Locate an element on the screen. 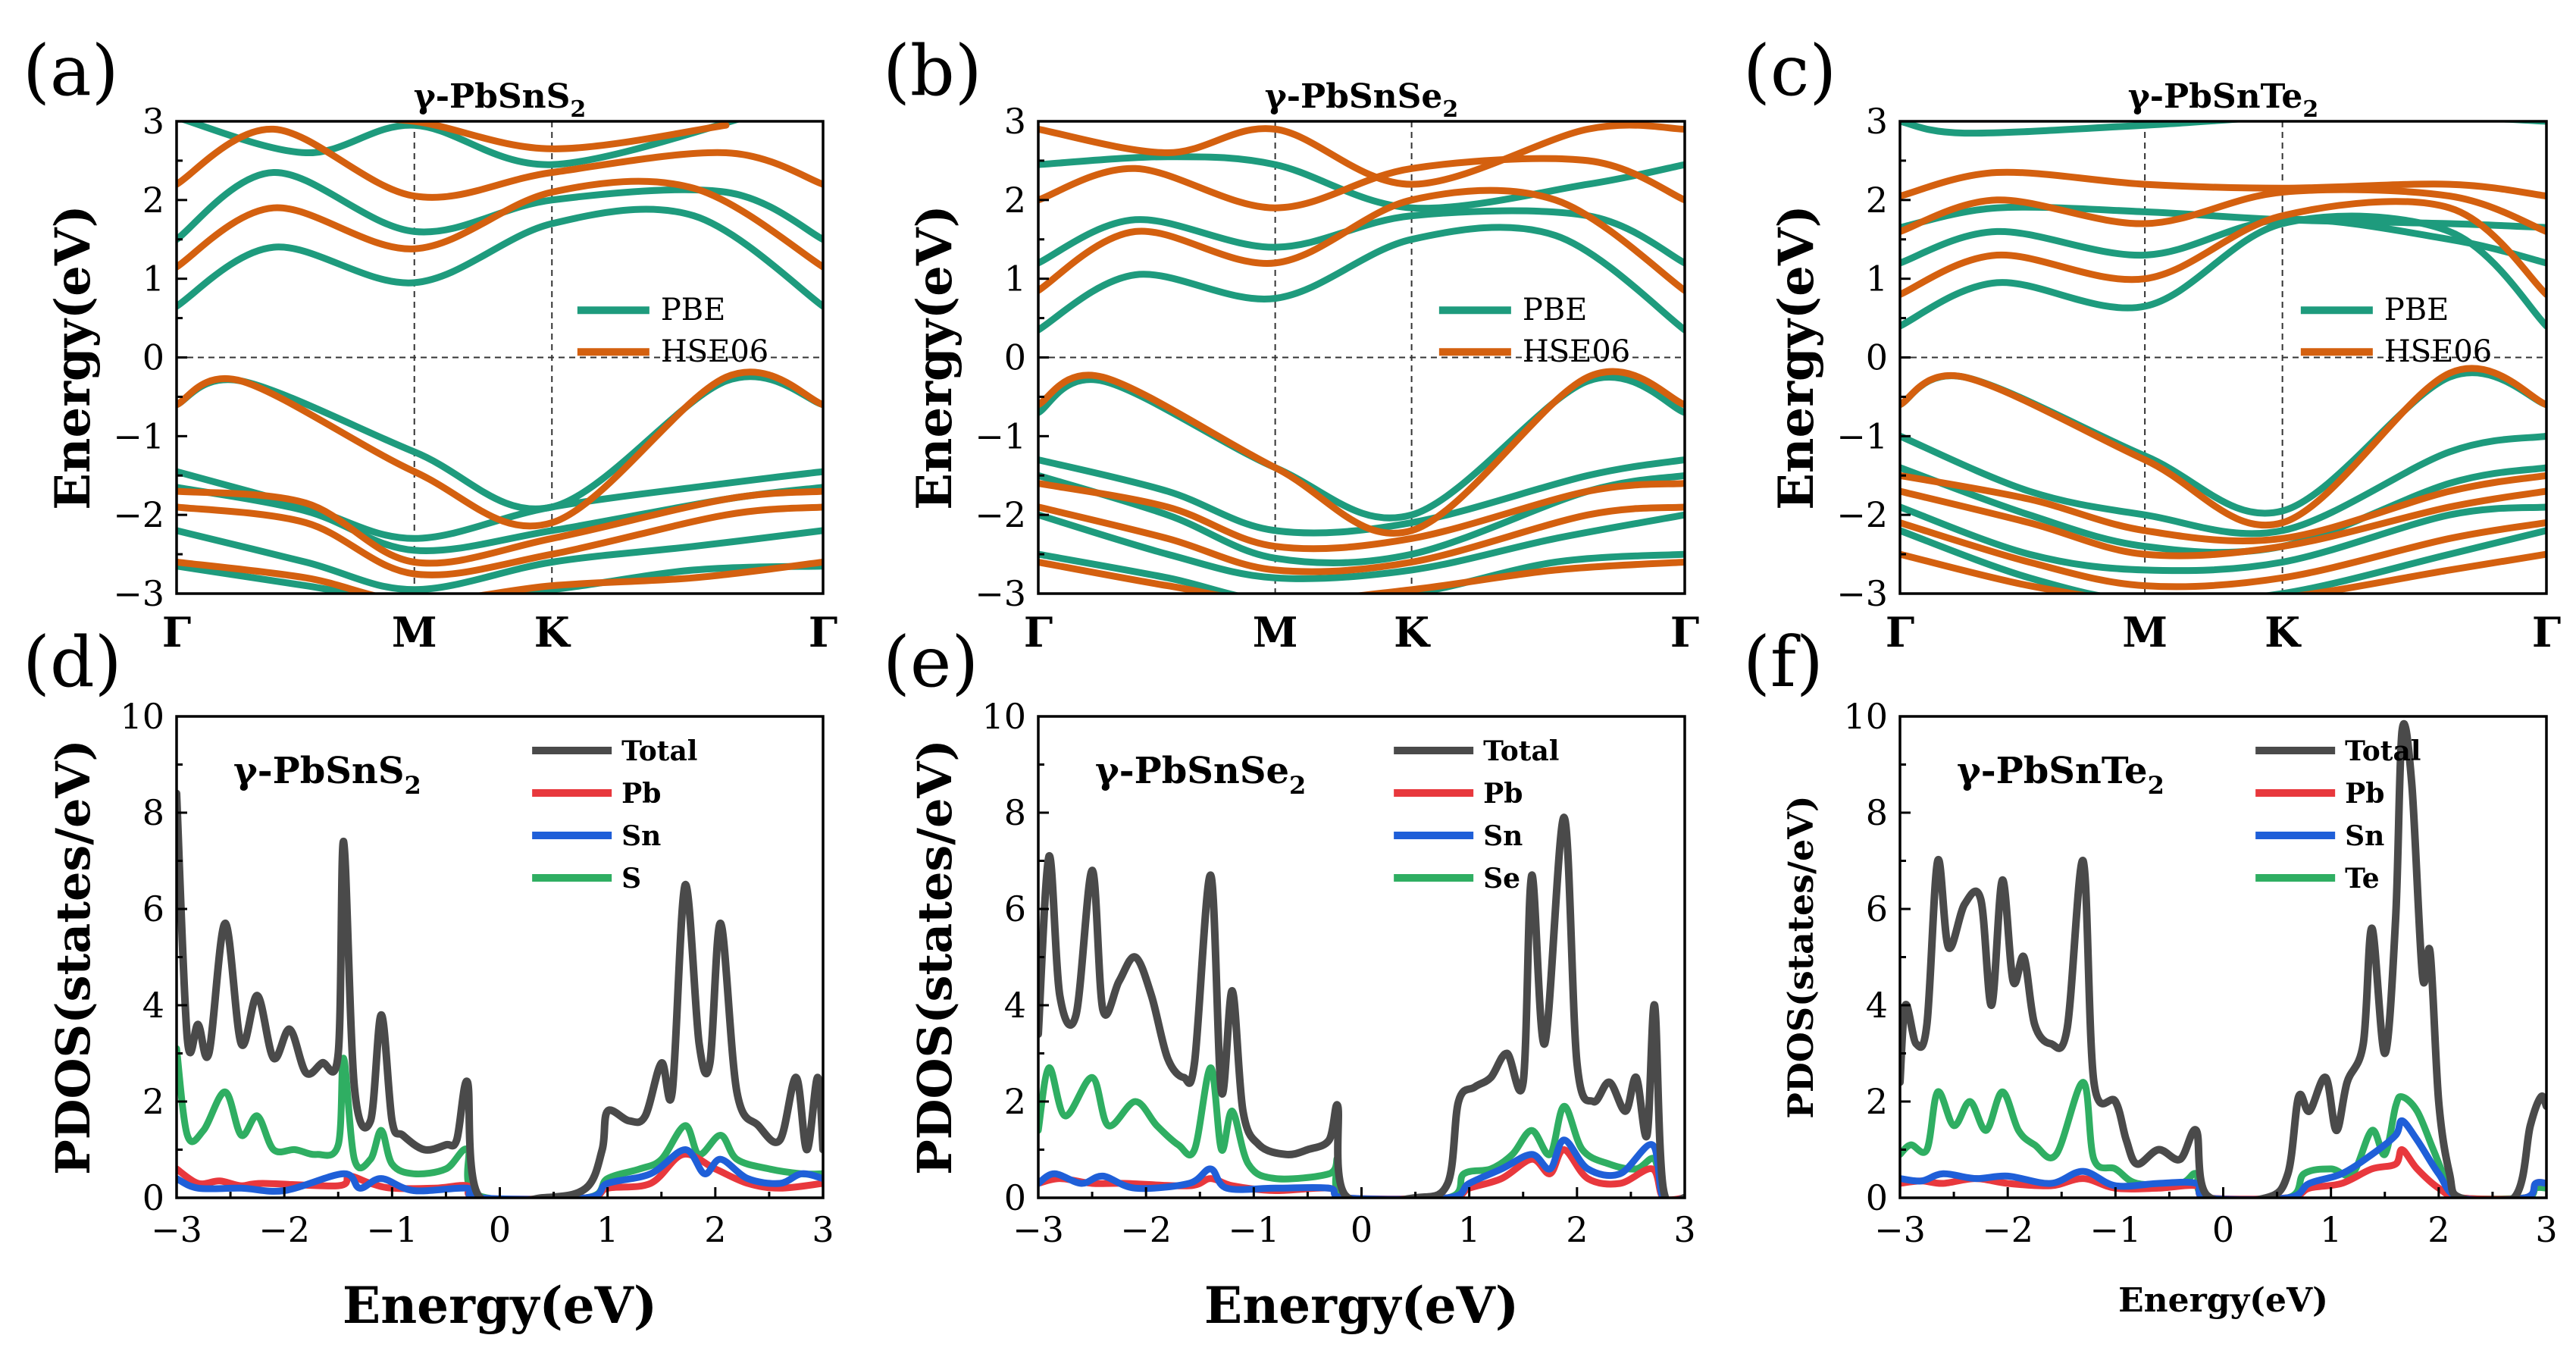  x-tick-label: 0 is located at coordinates (1362, 1229).